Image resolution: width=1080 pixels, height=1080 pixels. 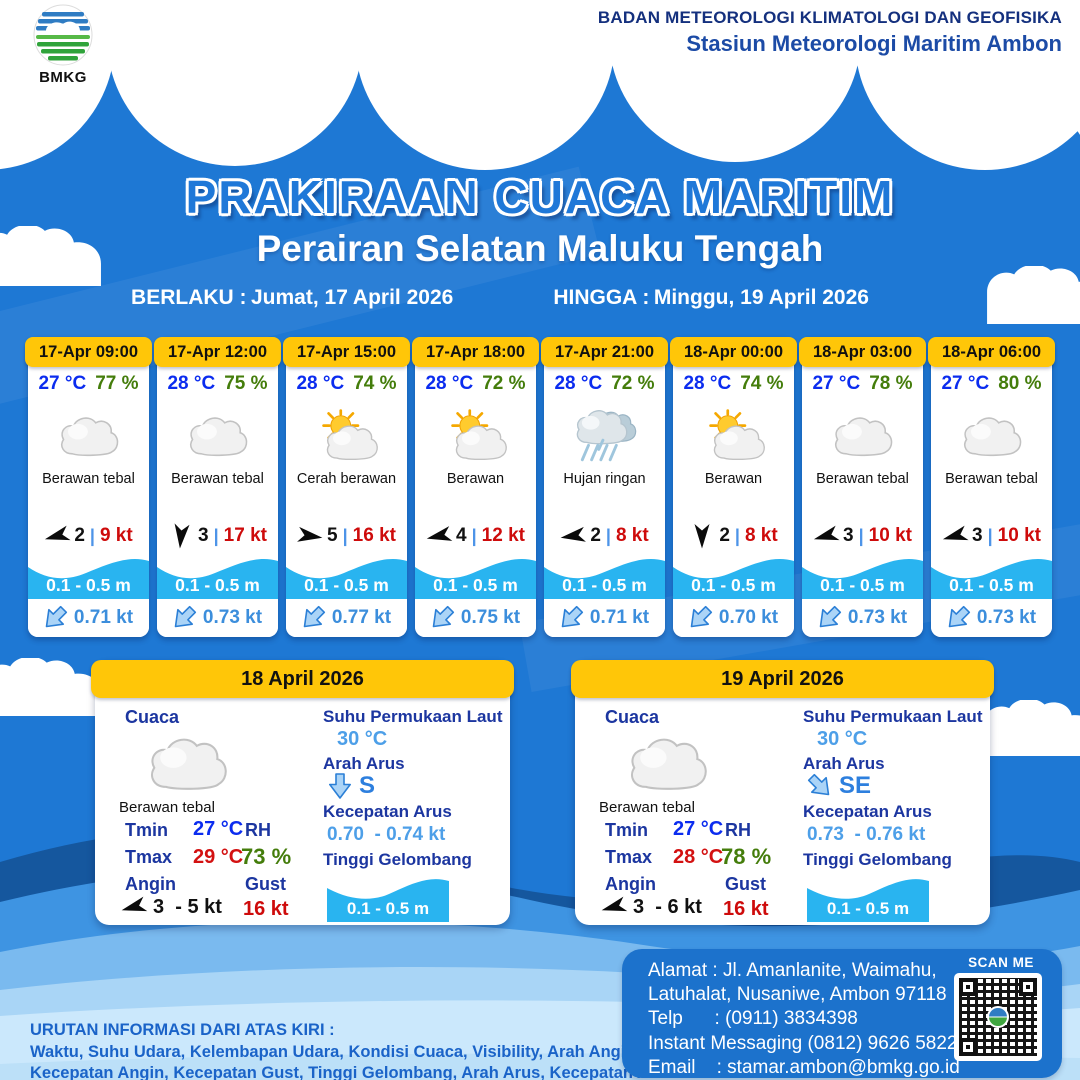 What do you see at coordinates (667, 907) in the screenshot?
I see `wind-range: 3 - 6 kt` at bounding box center [667, 907].